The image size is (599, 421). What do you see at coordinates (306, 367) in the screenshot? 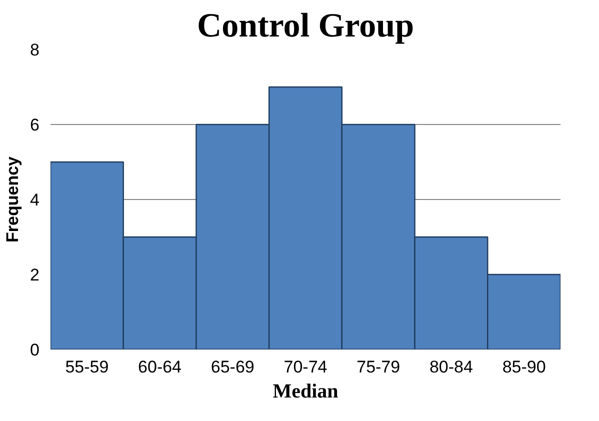
I see `x-tick-label: 70-74` at bounding box center [306, 367].